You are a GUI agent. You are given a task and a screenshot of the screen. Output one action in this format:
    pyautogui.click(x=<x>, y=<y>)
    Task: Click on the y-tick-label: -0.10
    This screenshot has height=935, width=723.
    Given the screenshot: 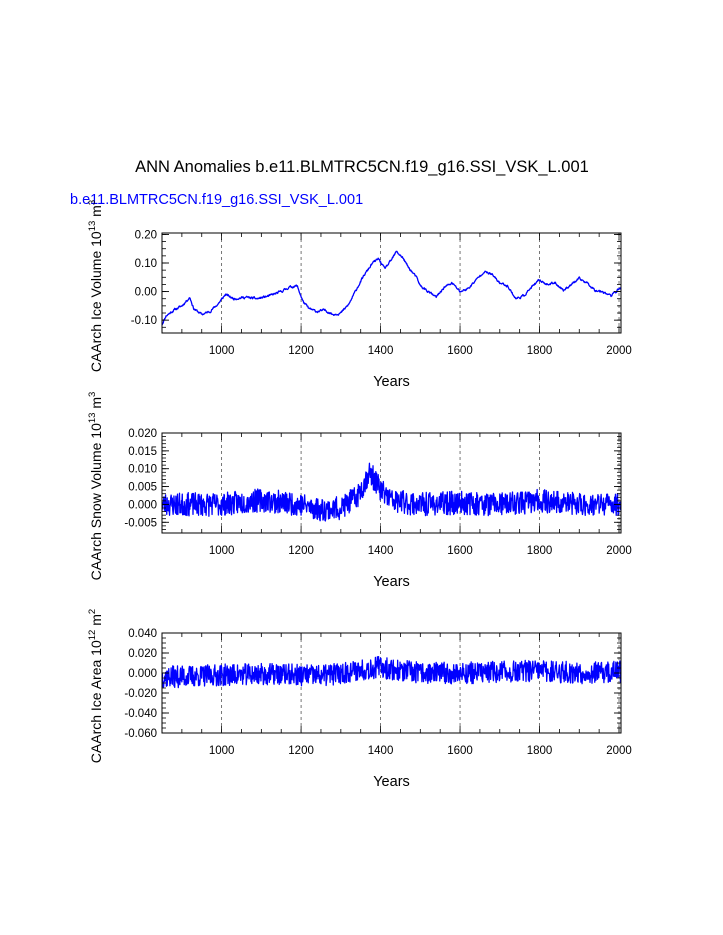 What is the action you would take?
    pyautogui.click(x=144, y=321)
    